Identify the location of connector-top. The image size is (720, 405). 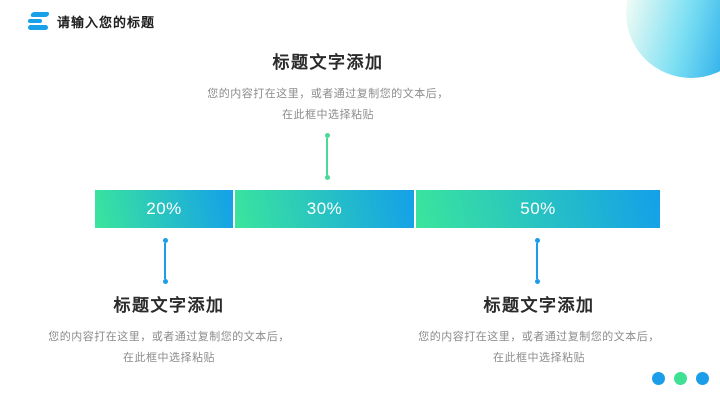
(327, 156).